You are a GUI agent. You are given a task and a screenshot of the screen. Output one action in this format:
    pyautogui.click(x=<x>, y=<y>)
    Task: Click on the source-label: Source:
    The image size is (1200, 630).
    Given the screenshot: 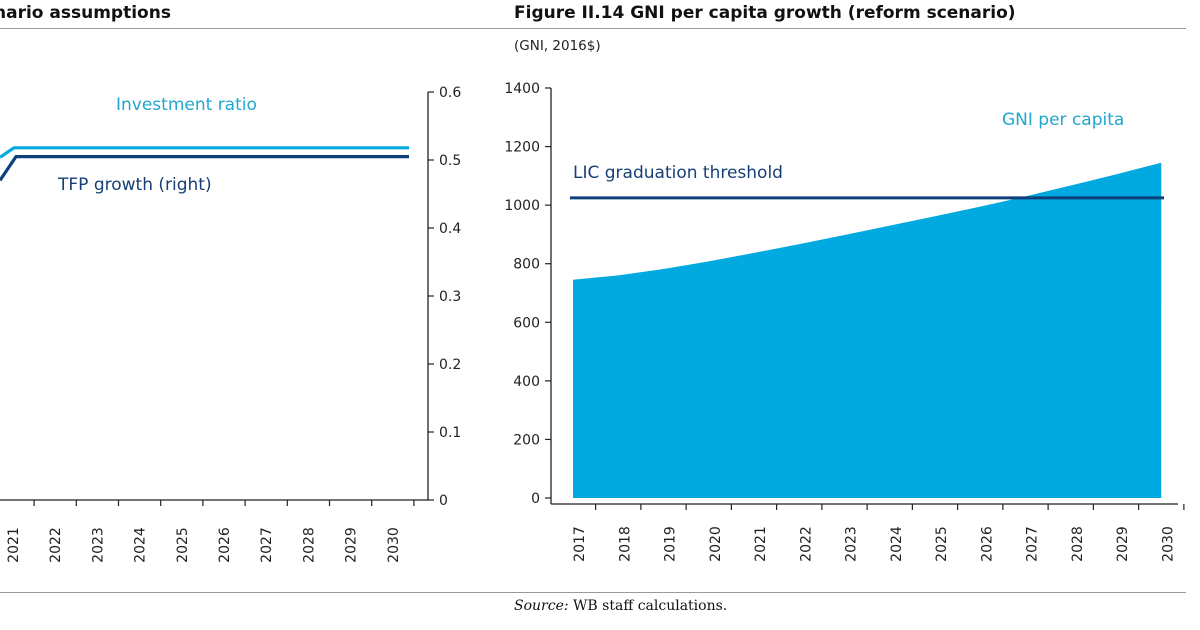 What is the action you would take?
    pyautogui.click(x=541, y=606)
    